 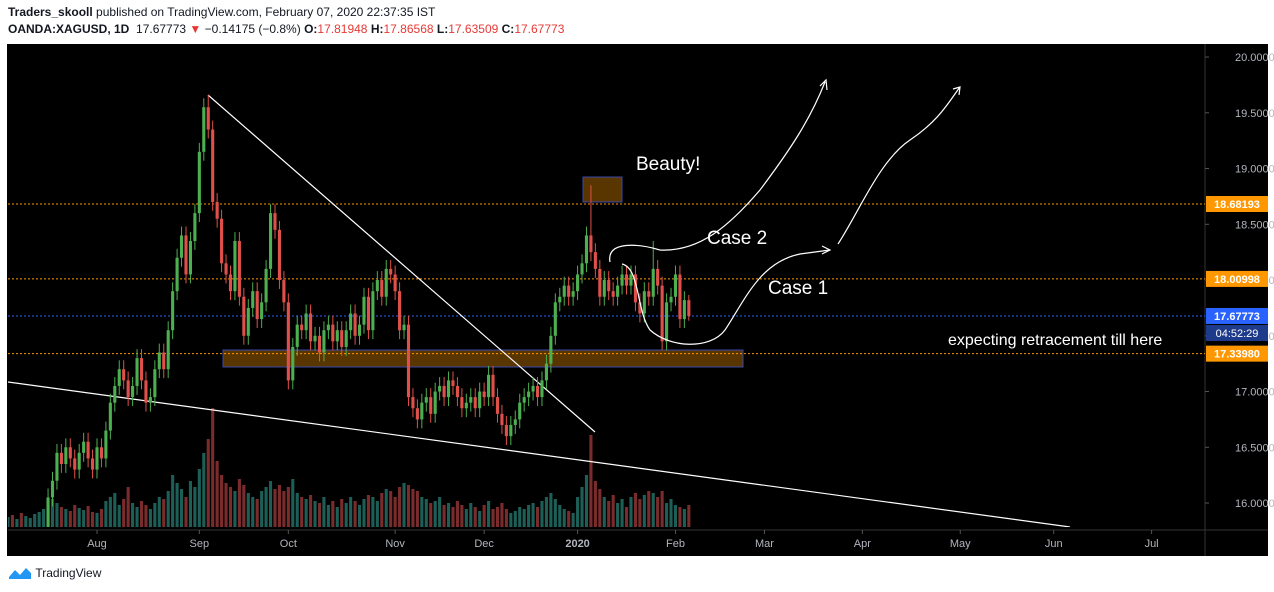 I want to click on low: 17.63509, so click(x=473, y=29).